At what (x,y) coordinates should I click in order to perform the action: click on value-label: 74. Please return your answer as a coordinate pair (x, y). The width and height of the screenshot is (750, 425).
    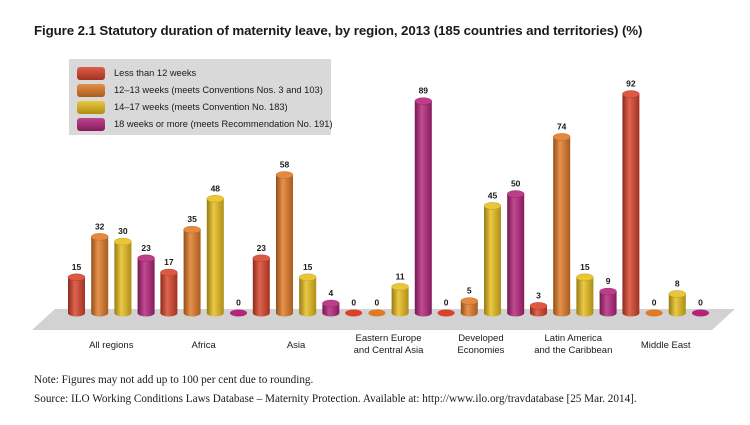
    Looking at the image, I should click on (562, 126).